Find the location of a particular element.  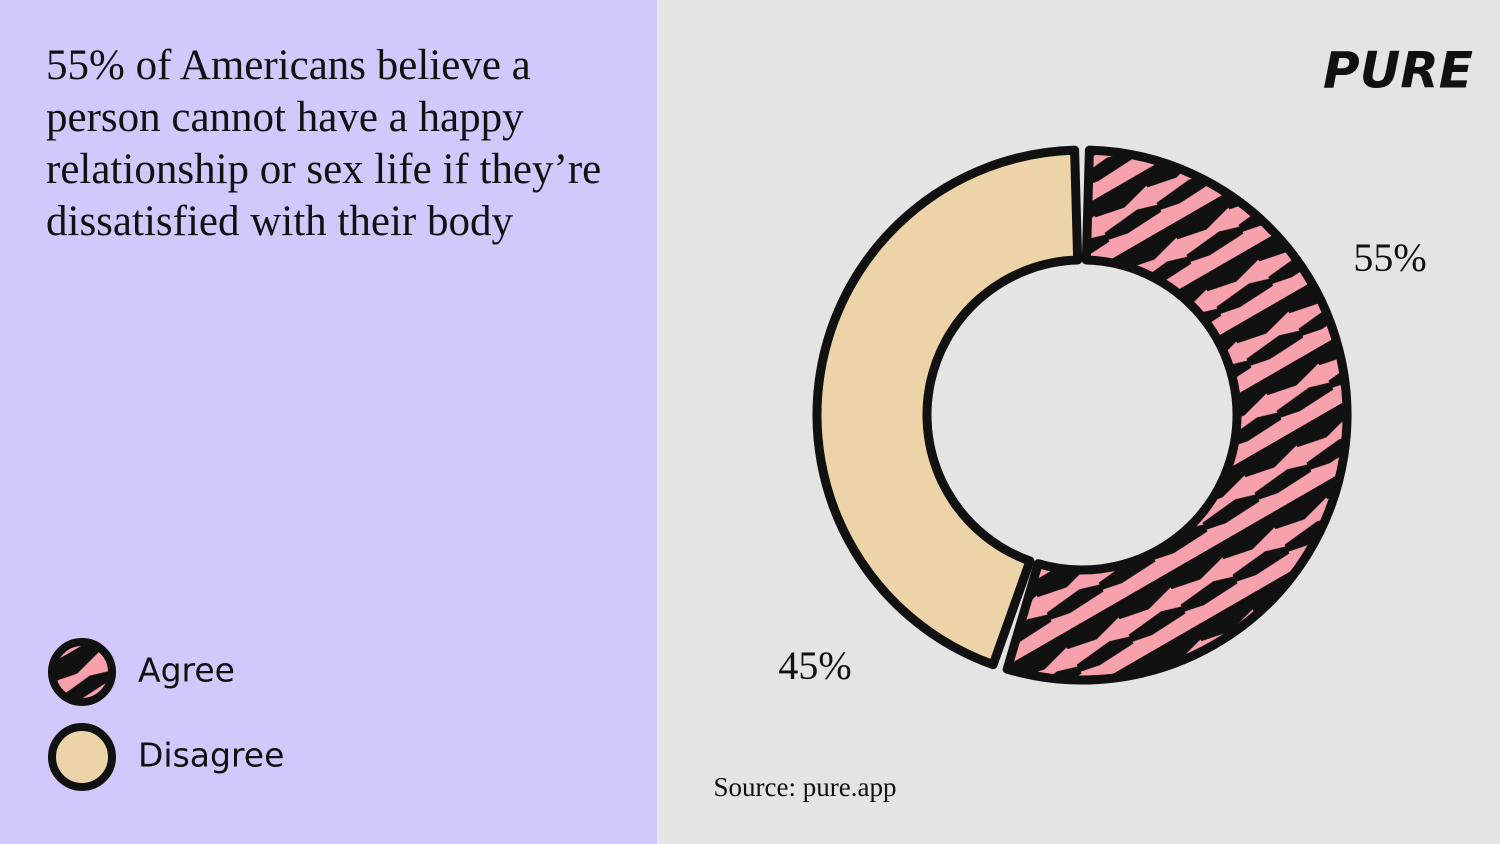

legend-label: Disagree is located at coordinates (211, 755).